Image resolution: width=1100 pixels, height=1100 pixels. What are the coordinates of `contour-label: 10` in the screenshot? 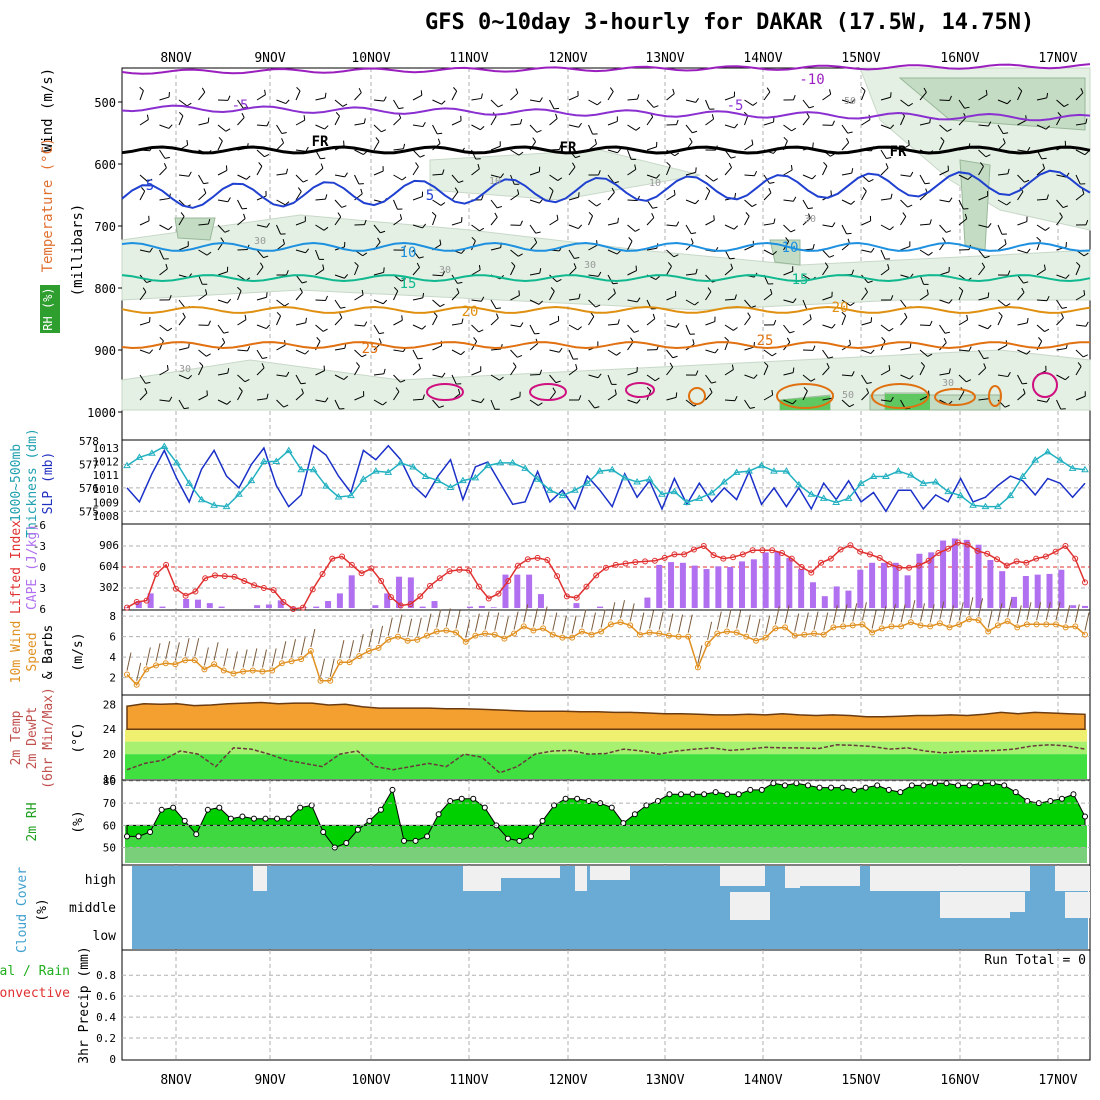 It's located at (790, 248).